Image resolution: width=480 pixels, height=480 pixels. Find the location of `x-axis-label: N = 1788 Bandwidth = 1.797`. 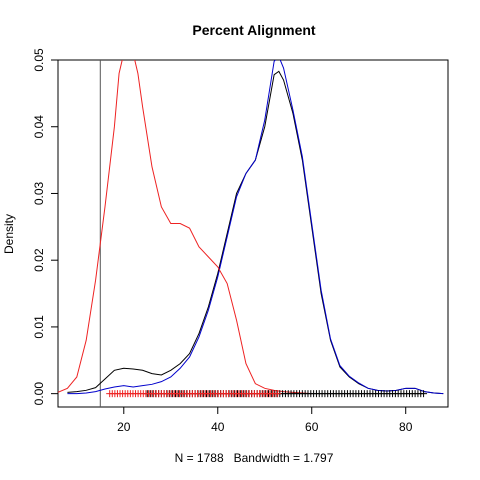

x-axis-label: N = 1788 Bandwidth = 1.797 is located at coordinates (254, 458).